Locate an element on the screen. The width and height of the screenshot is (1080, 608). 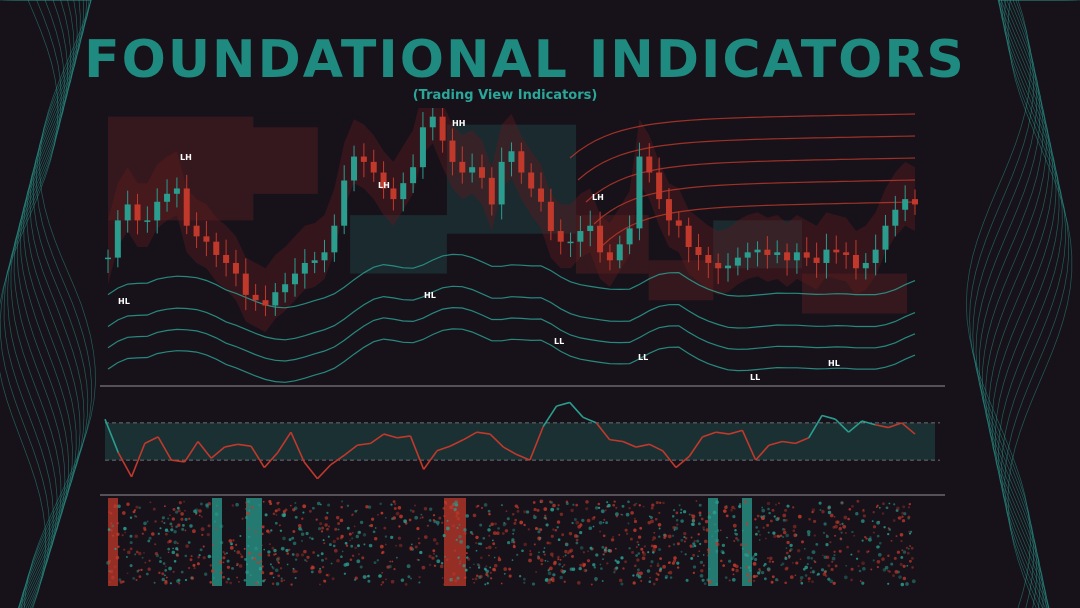
left-wave-line is located at coordinates (34, 304).